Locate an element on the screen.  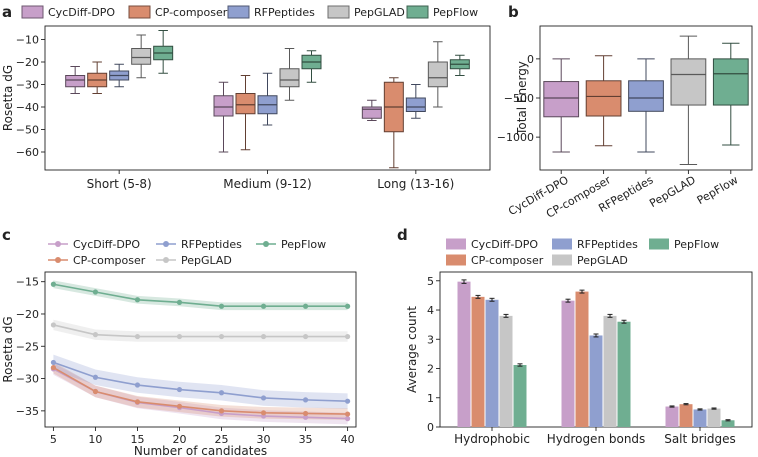
legend-marker-c-cycdiff-dpo is located at coordinates (58, 244).